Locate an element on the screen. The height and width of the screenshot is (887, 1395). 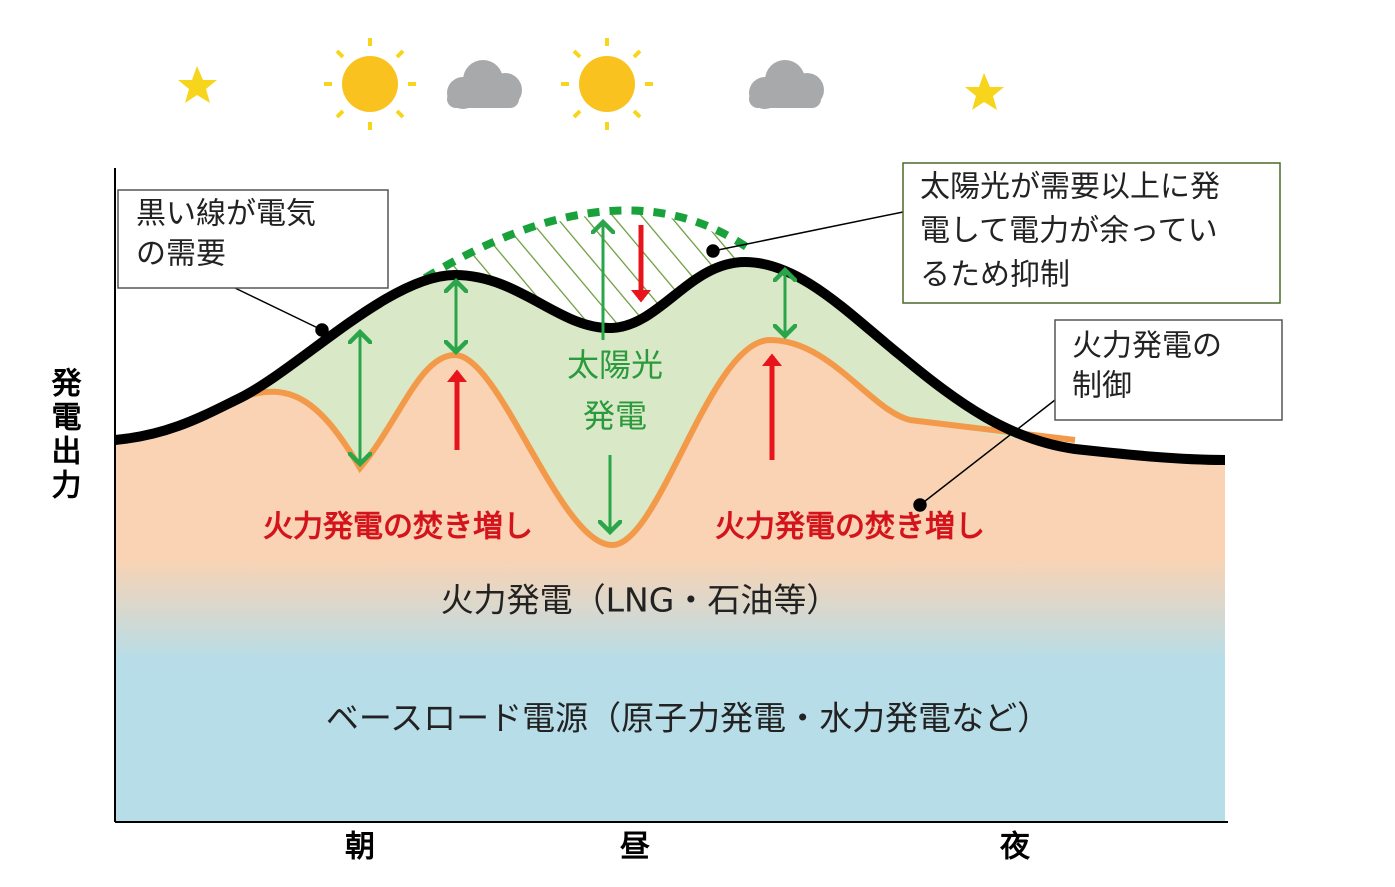
solar-label: 発電 is located at coordinates (615, 416).